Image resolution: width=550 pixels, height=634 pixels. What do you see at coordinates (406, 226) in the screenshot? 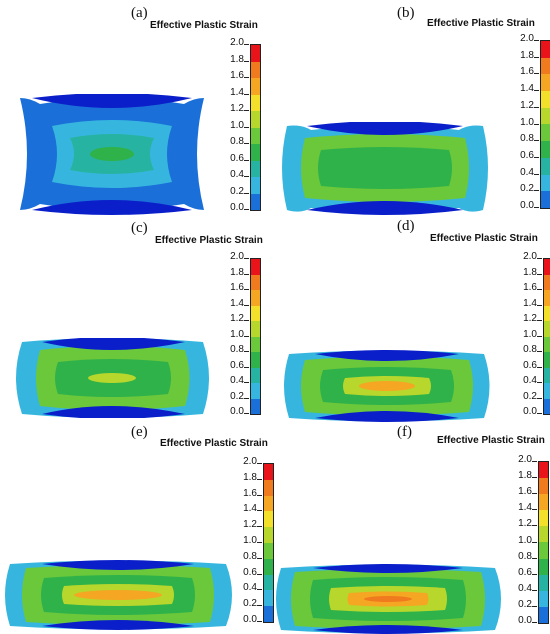
I see `panel-label: (d)` at bounding box center [406, 226].